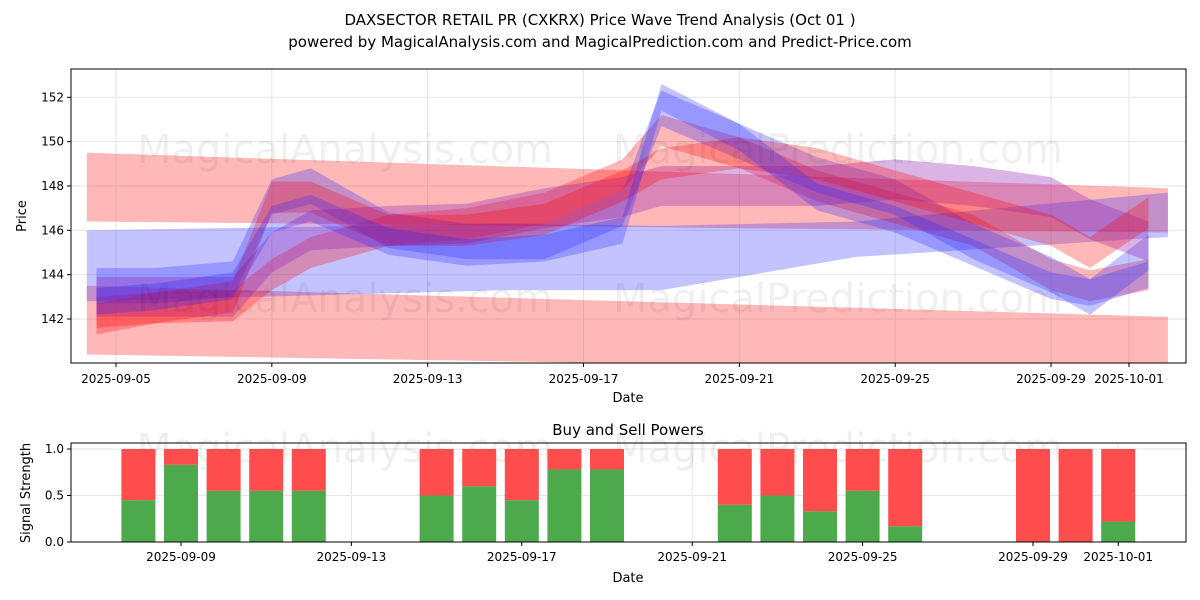 This screenshot has width=1200, height=600. I want to click on bottom-y-axis-label: Signal Strength, so click(26, 493).